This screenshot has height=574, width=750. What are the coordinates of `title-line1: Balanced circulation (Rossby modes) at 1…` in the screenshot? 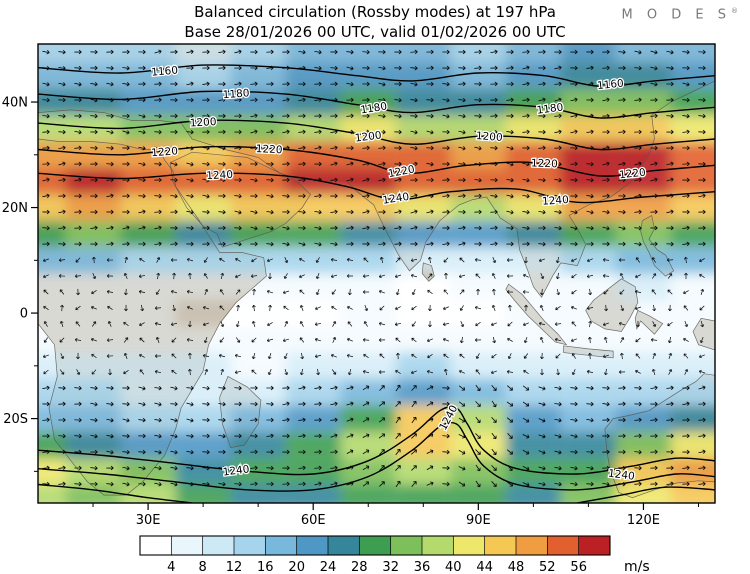 It's located at (375, 12).